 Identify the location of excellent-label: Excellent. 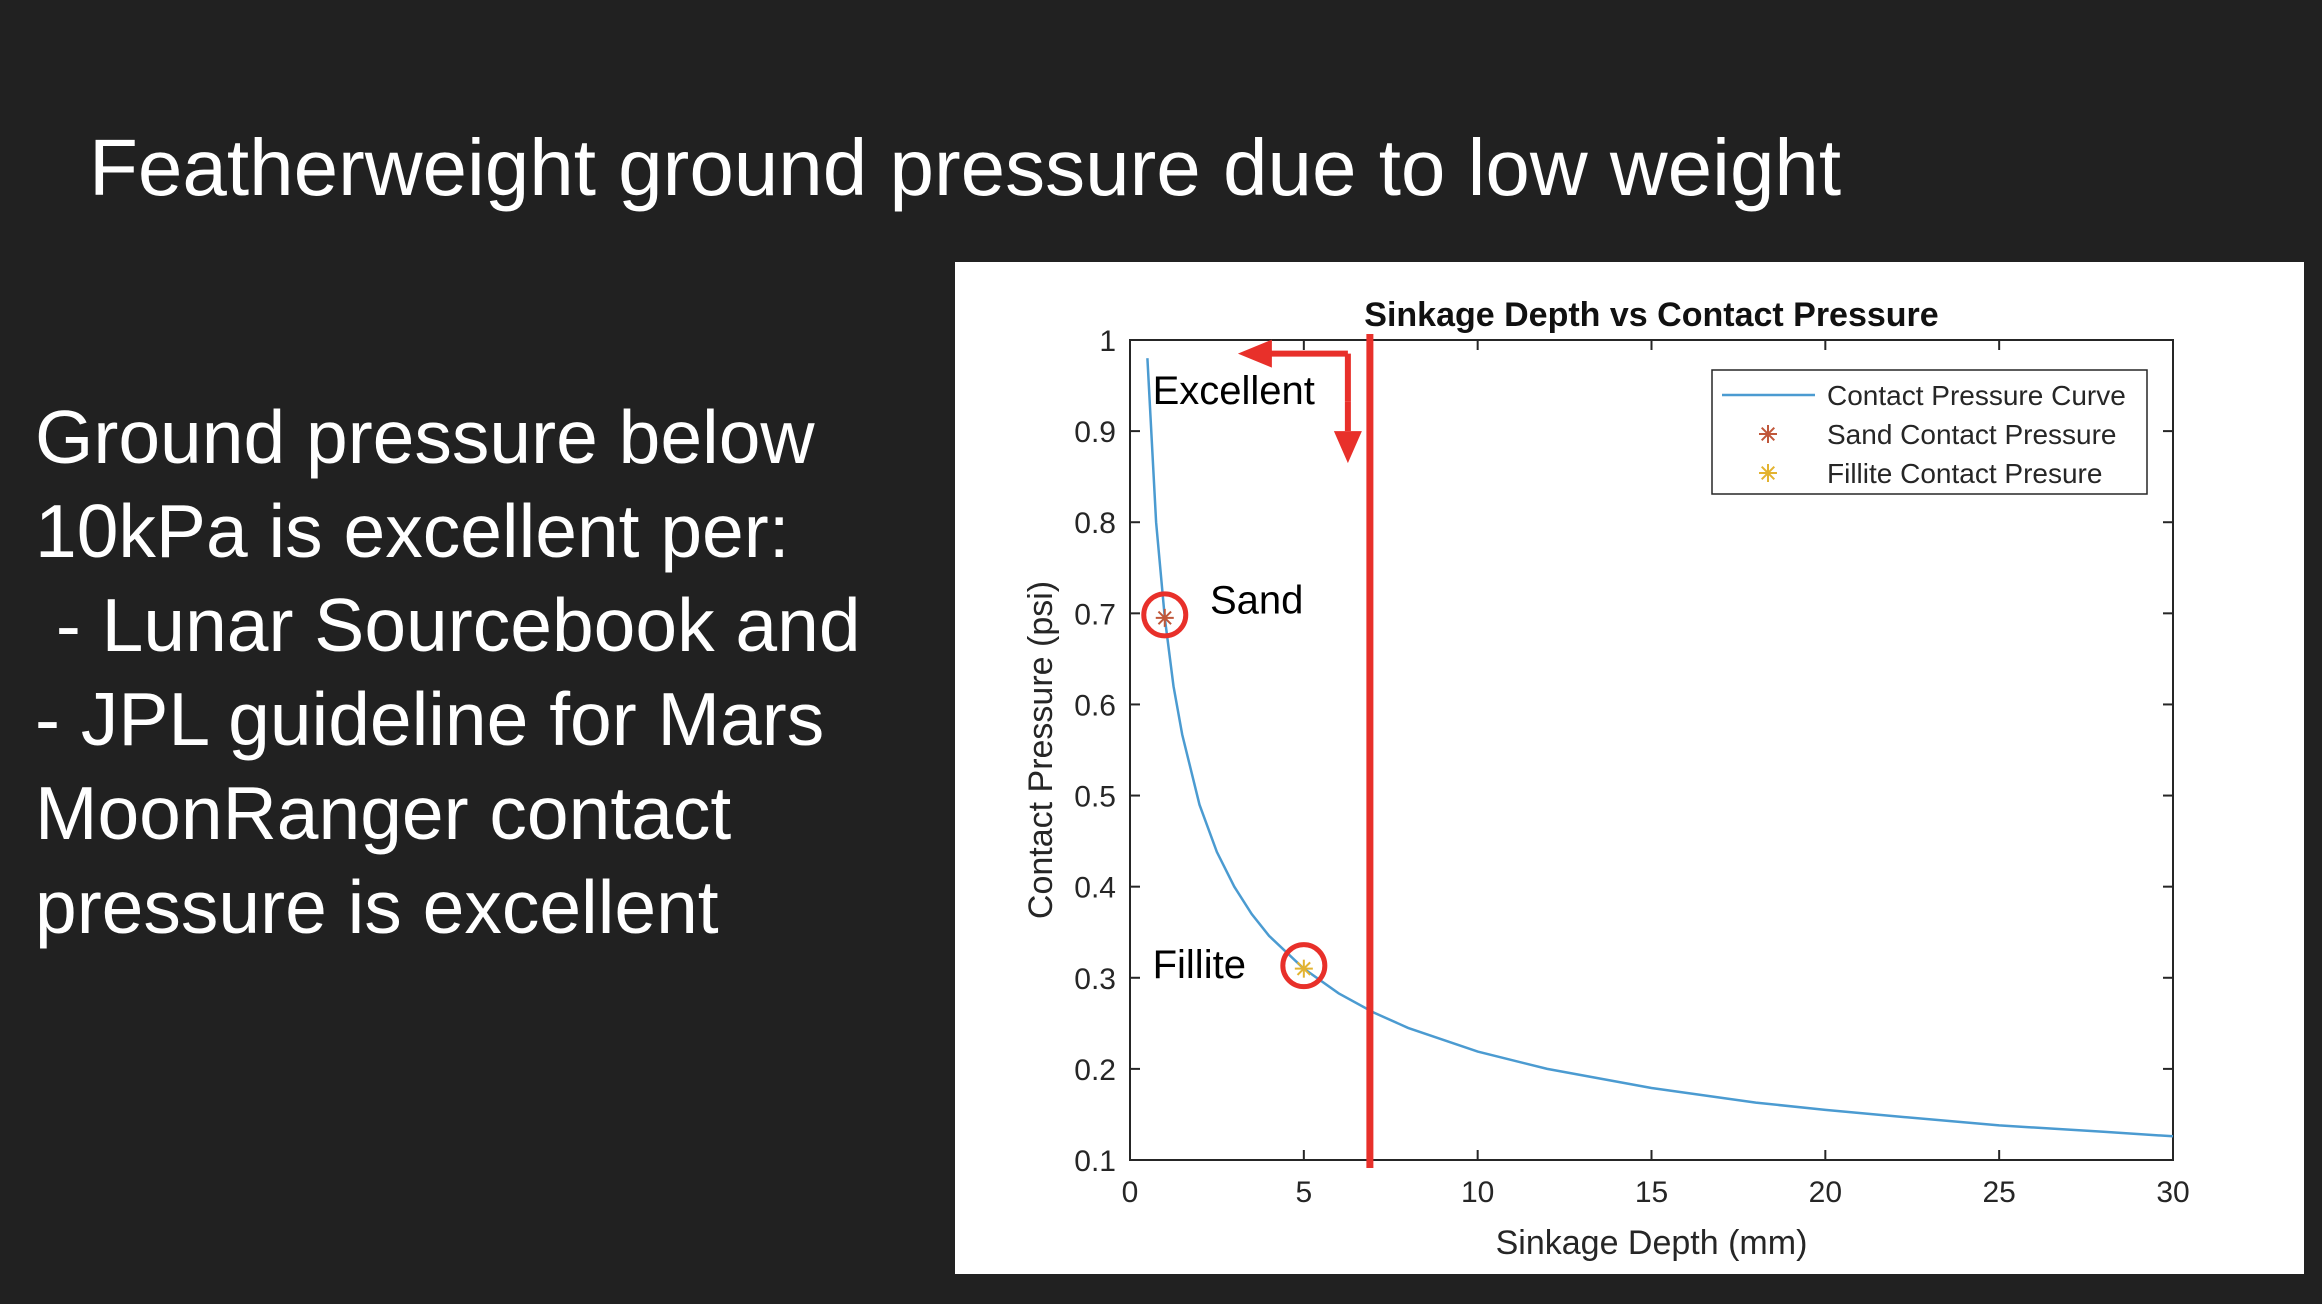
(1234, 391).